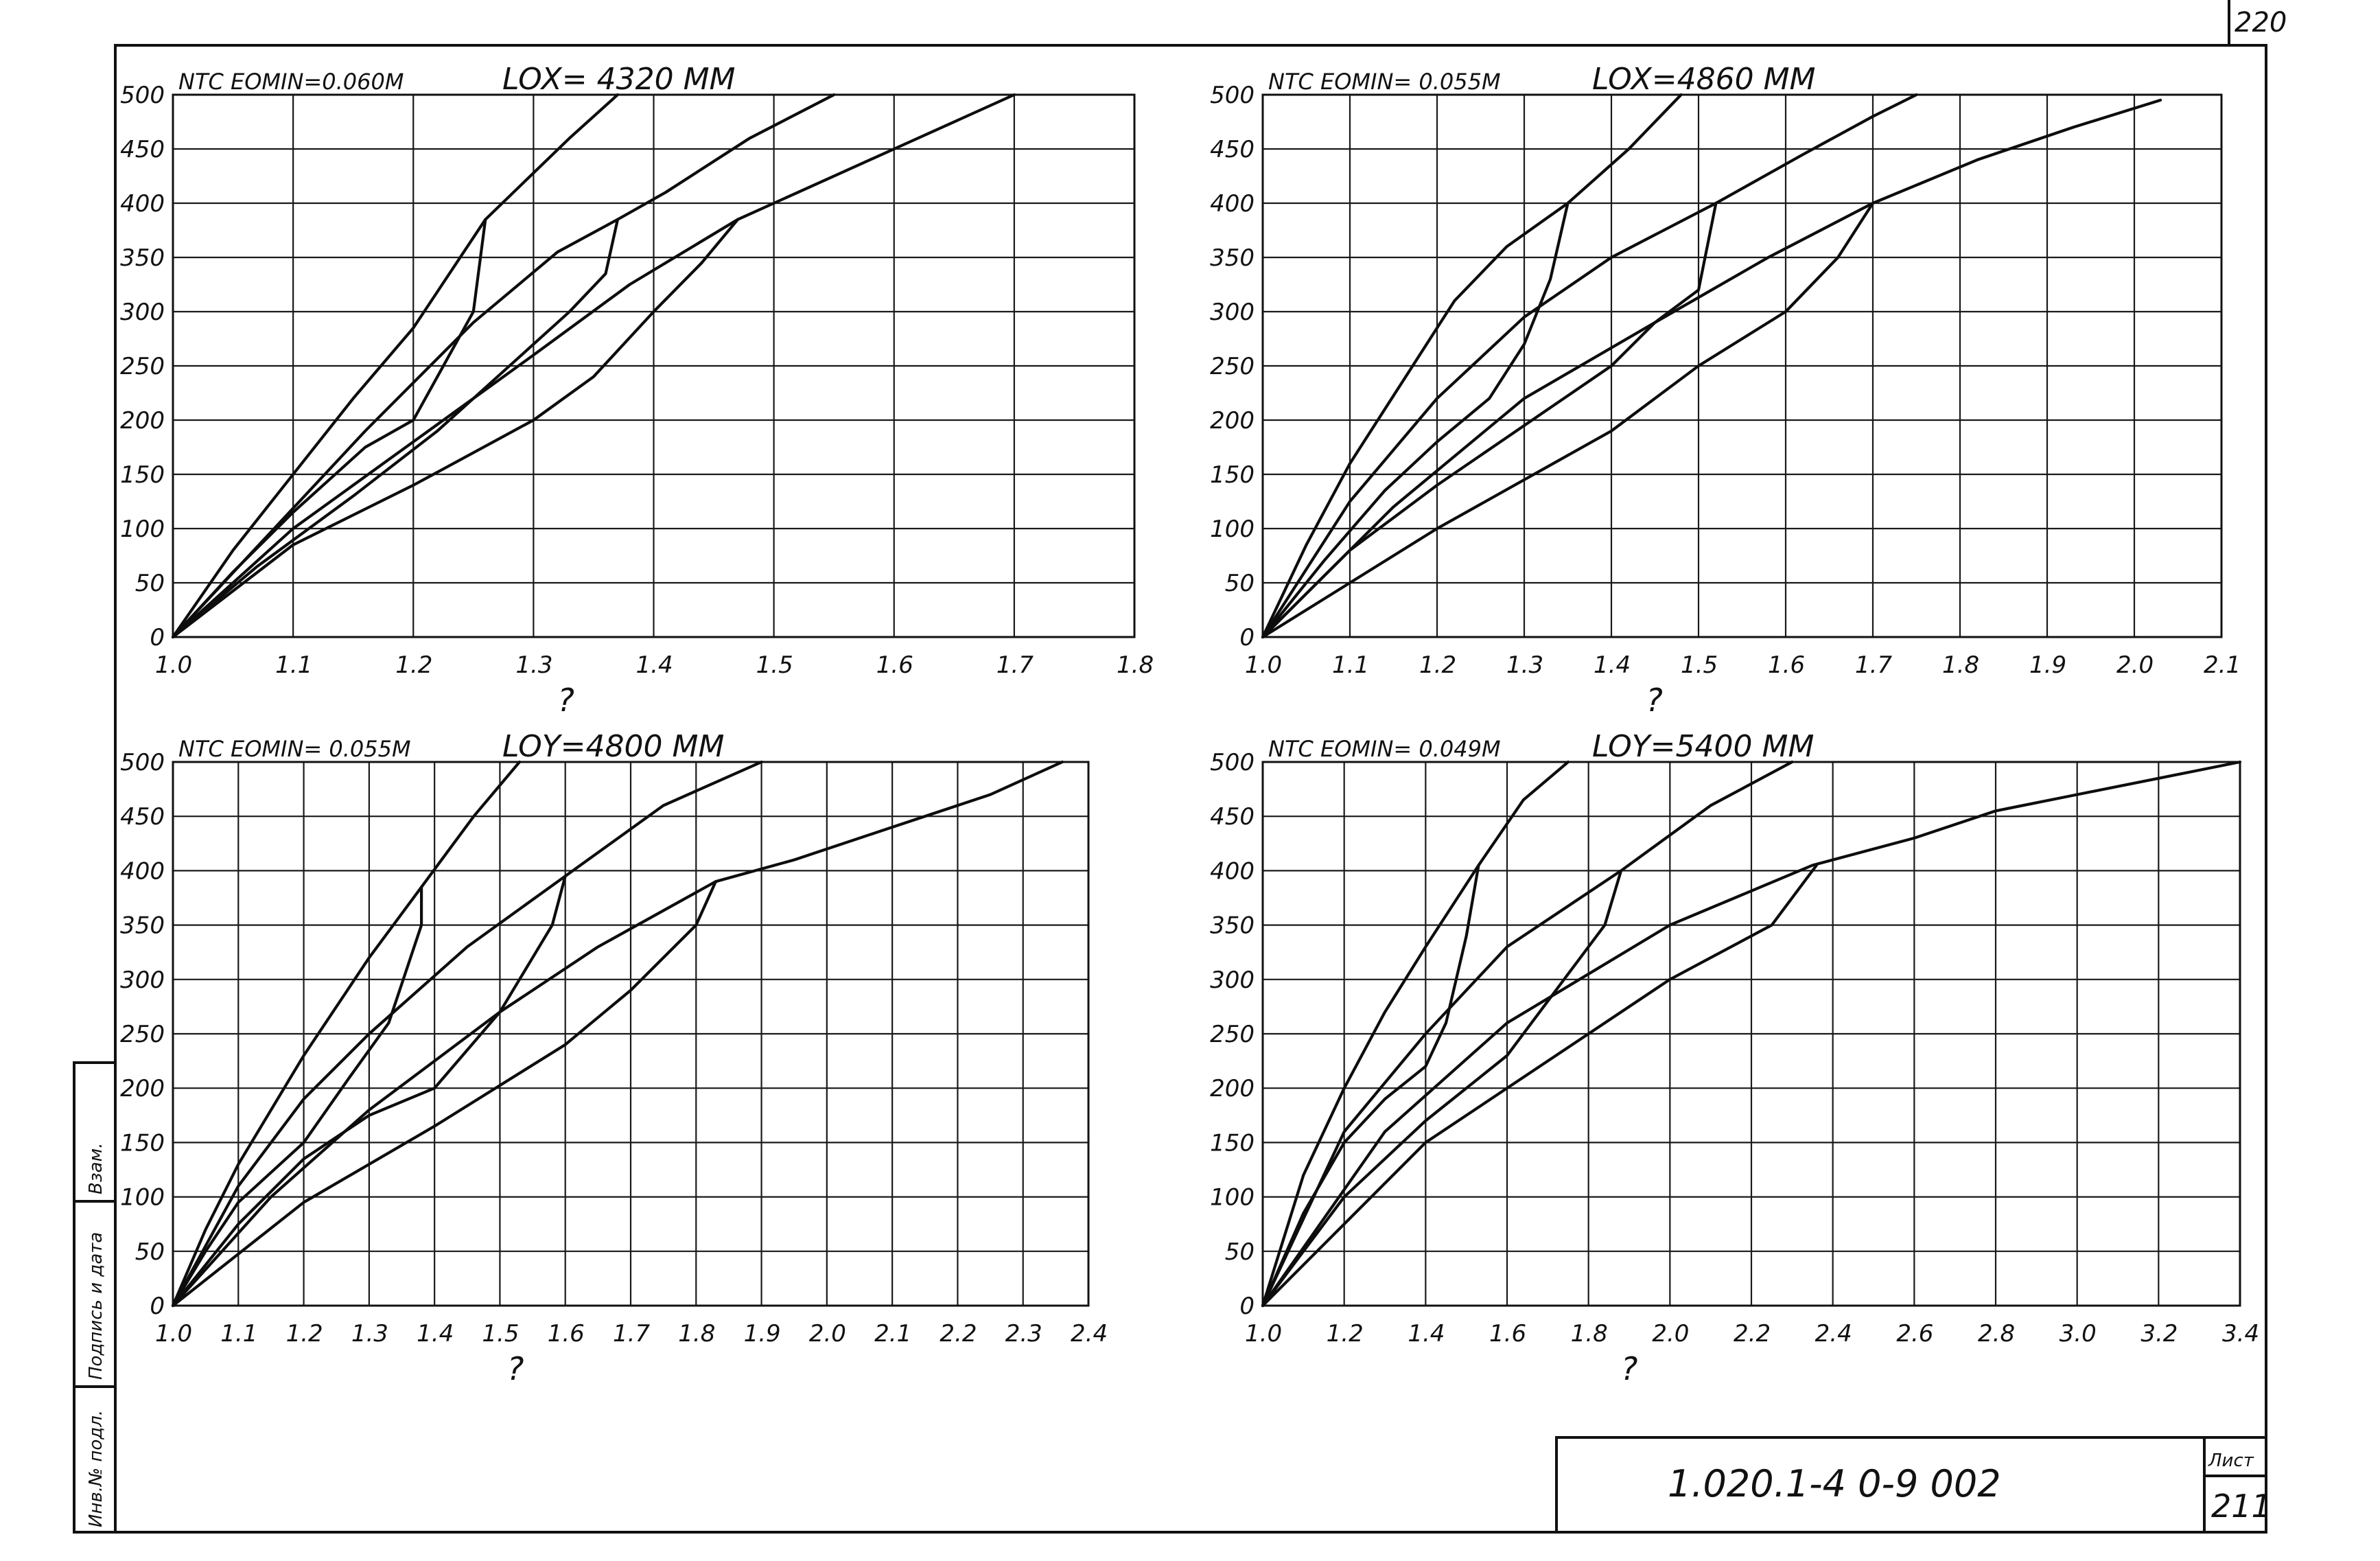 The image size is (2380, 1561). What do you see at coordinates (2240, 1334) in the screenshot?
I see `x-tick-label: 3.4` at bounding box center [2240, 1334].